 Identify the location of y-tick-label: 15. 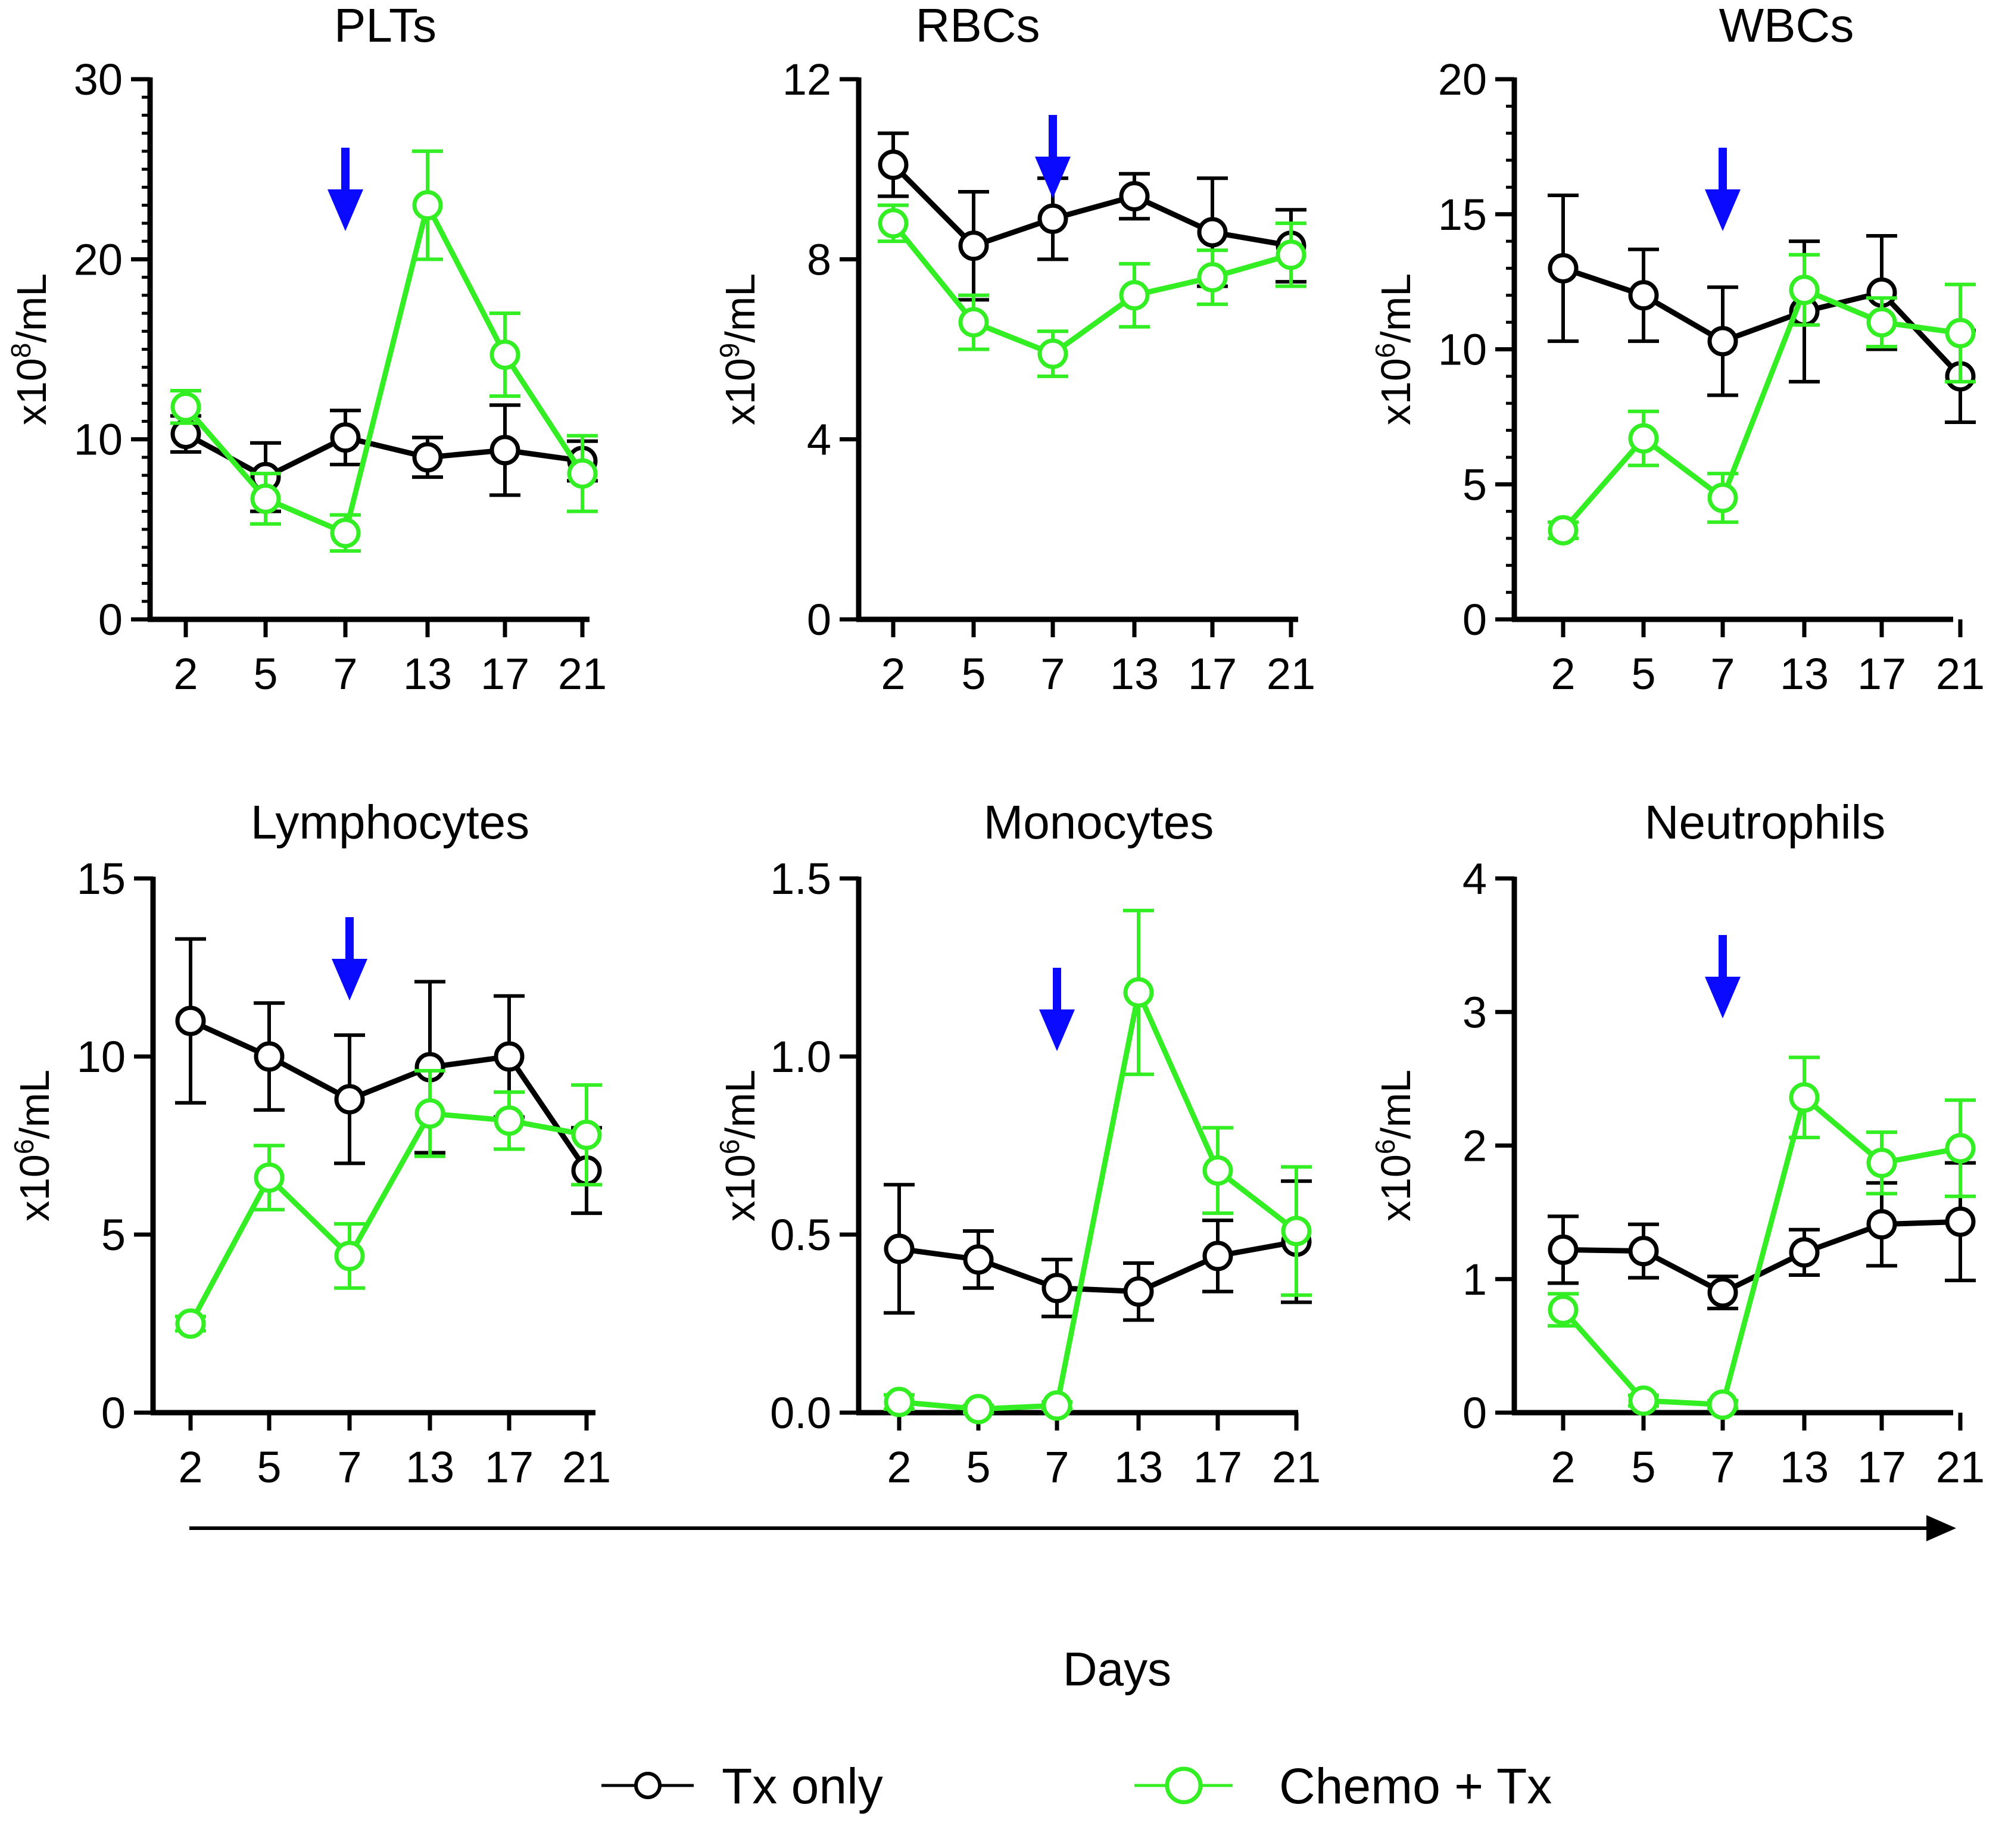
(1463, 214).